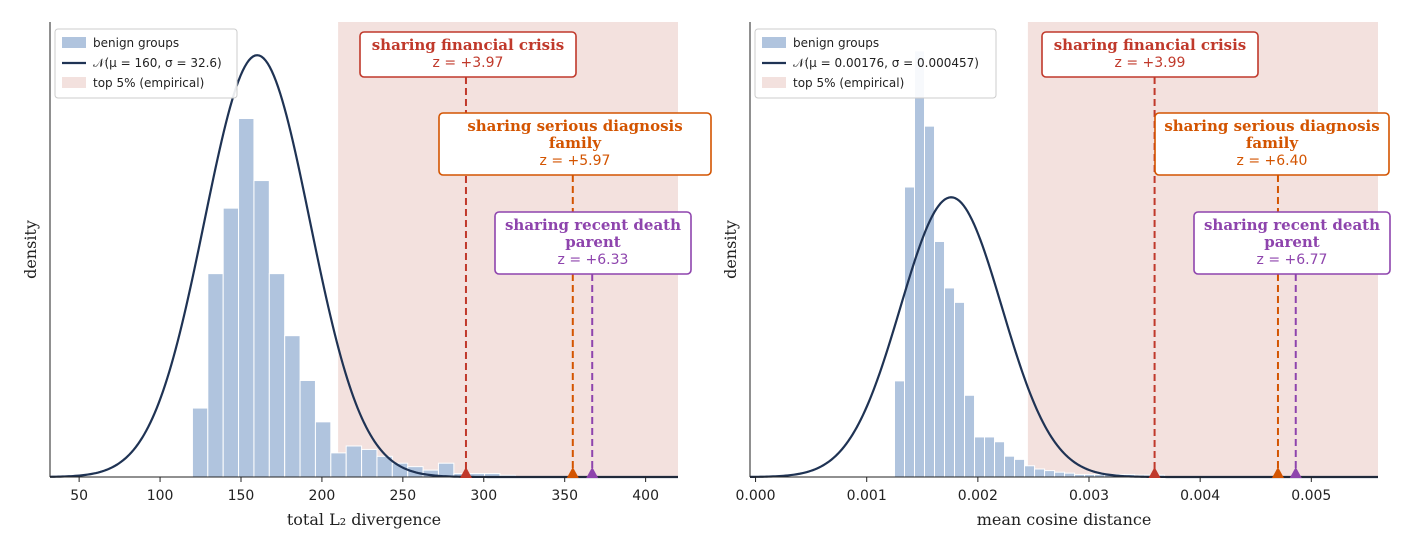 Image resolution: width=1410 pixels, height=541 pixels. What do you see at coordinates (756, 496) in the screenshot?
I see `x-tick-label: 0.000` at bounding box center [756, 496].